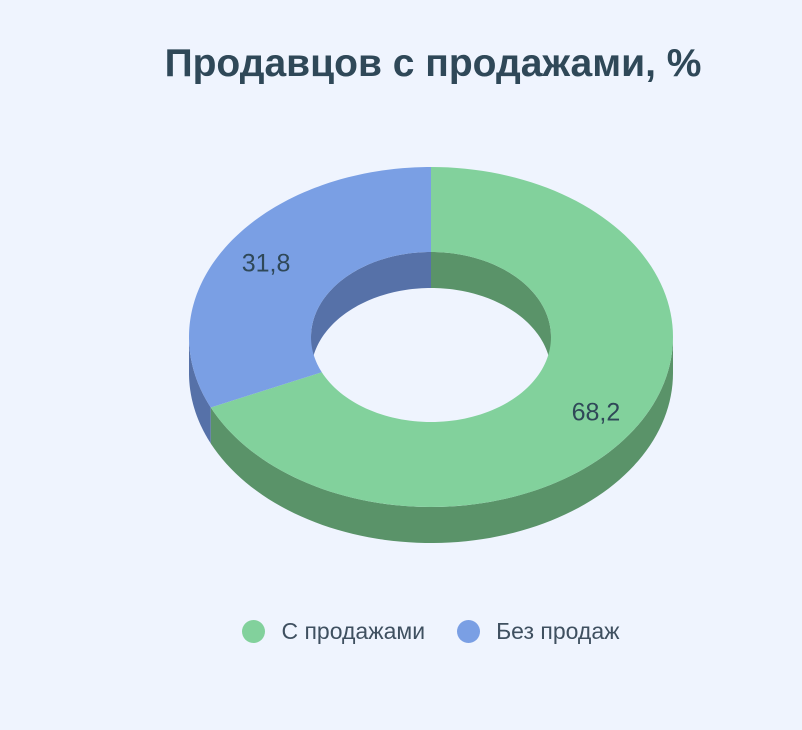  I want to click on chart-title: Продавцов с продажами, %, so click(433, 63).